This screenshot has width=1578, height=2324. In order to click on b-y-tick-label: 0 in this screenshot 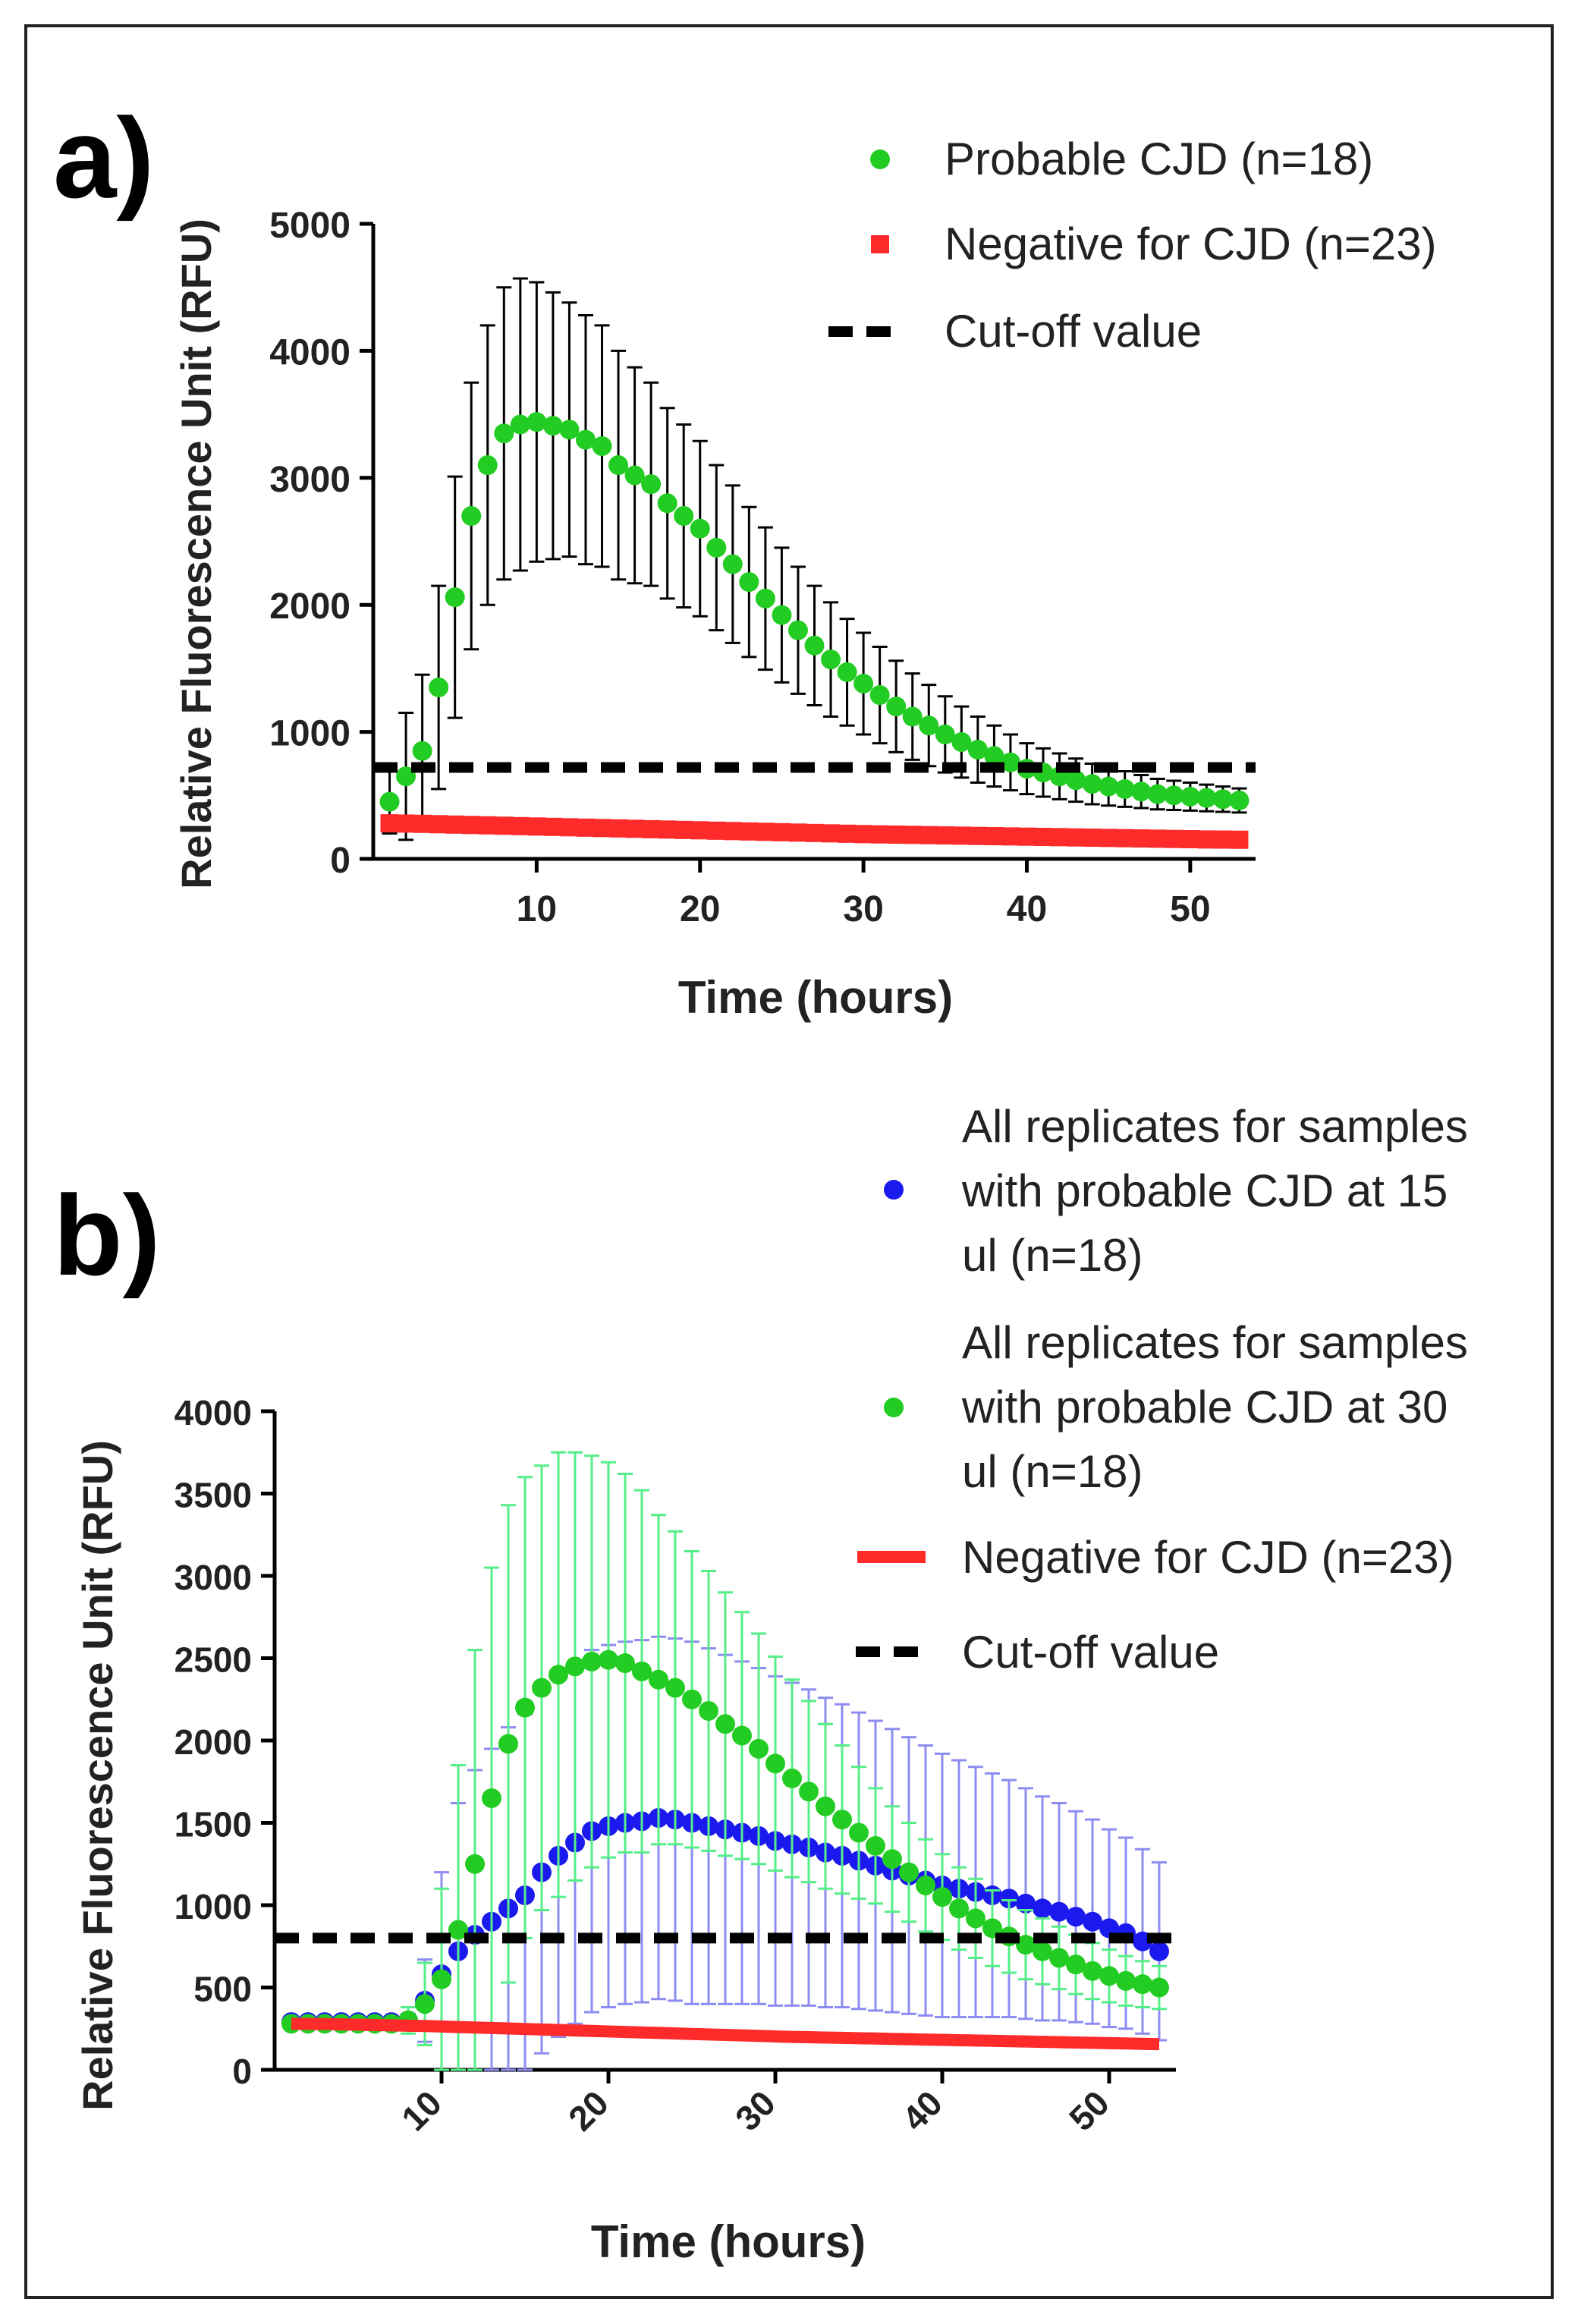, I will do `click(242, 2071)`.